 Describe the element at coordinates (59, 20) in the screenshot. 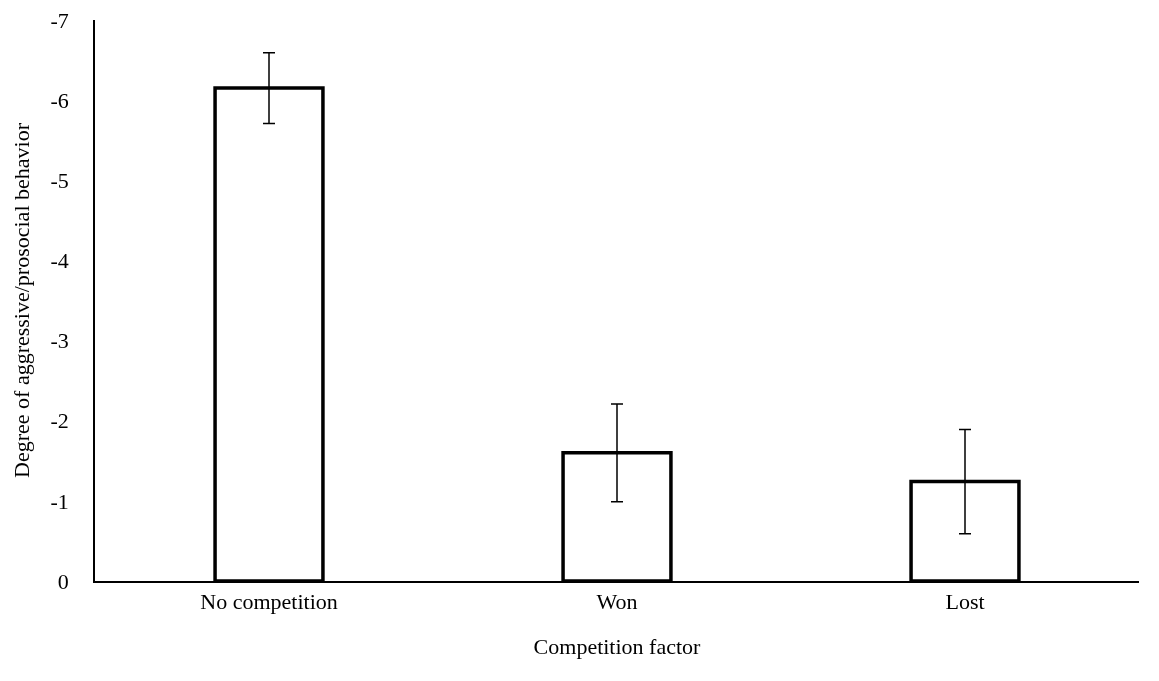

I see `y-tick-label: -7` at that location.